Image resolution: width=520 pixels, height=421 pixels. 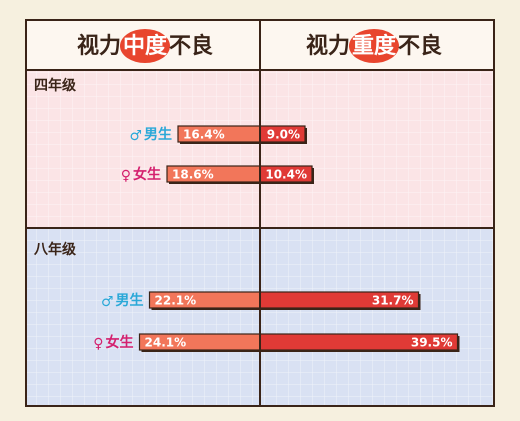 I want to click on header-severe: 视力 重度 不良, so click(x=374, y=46).